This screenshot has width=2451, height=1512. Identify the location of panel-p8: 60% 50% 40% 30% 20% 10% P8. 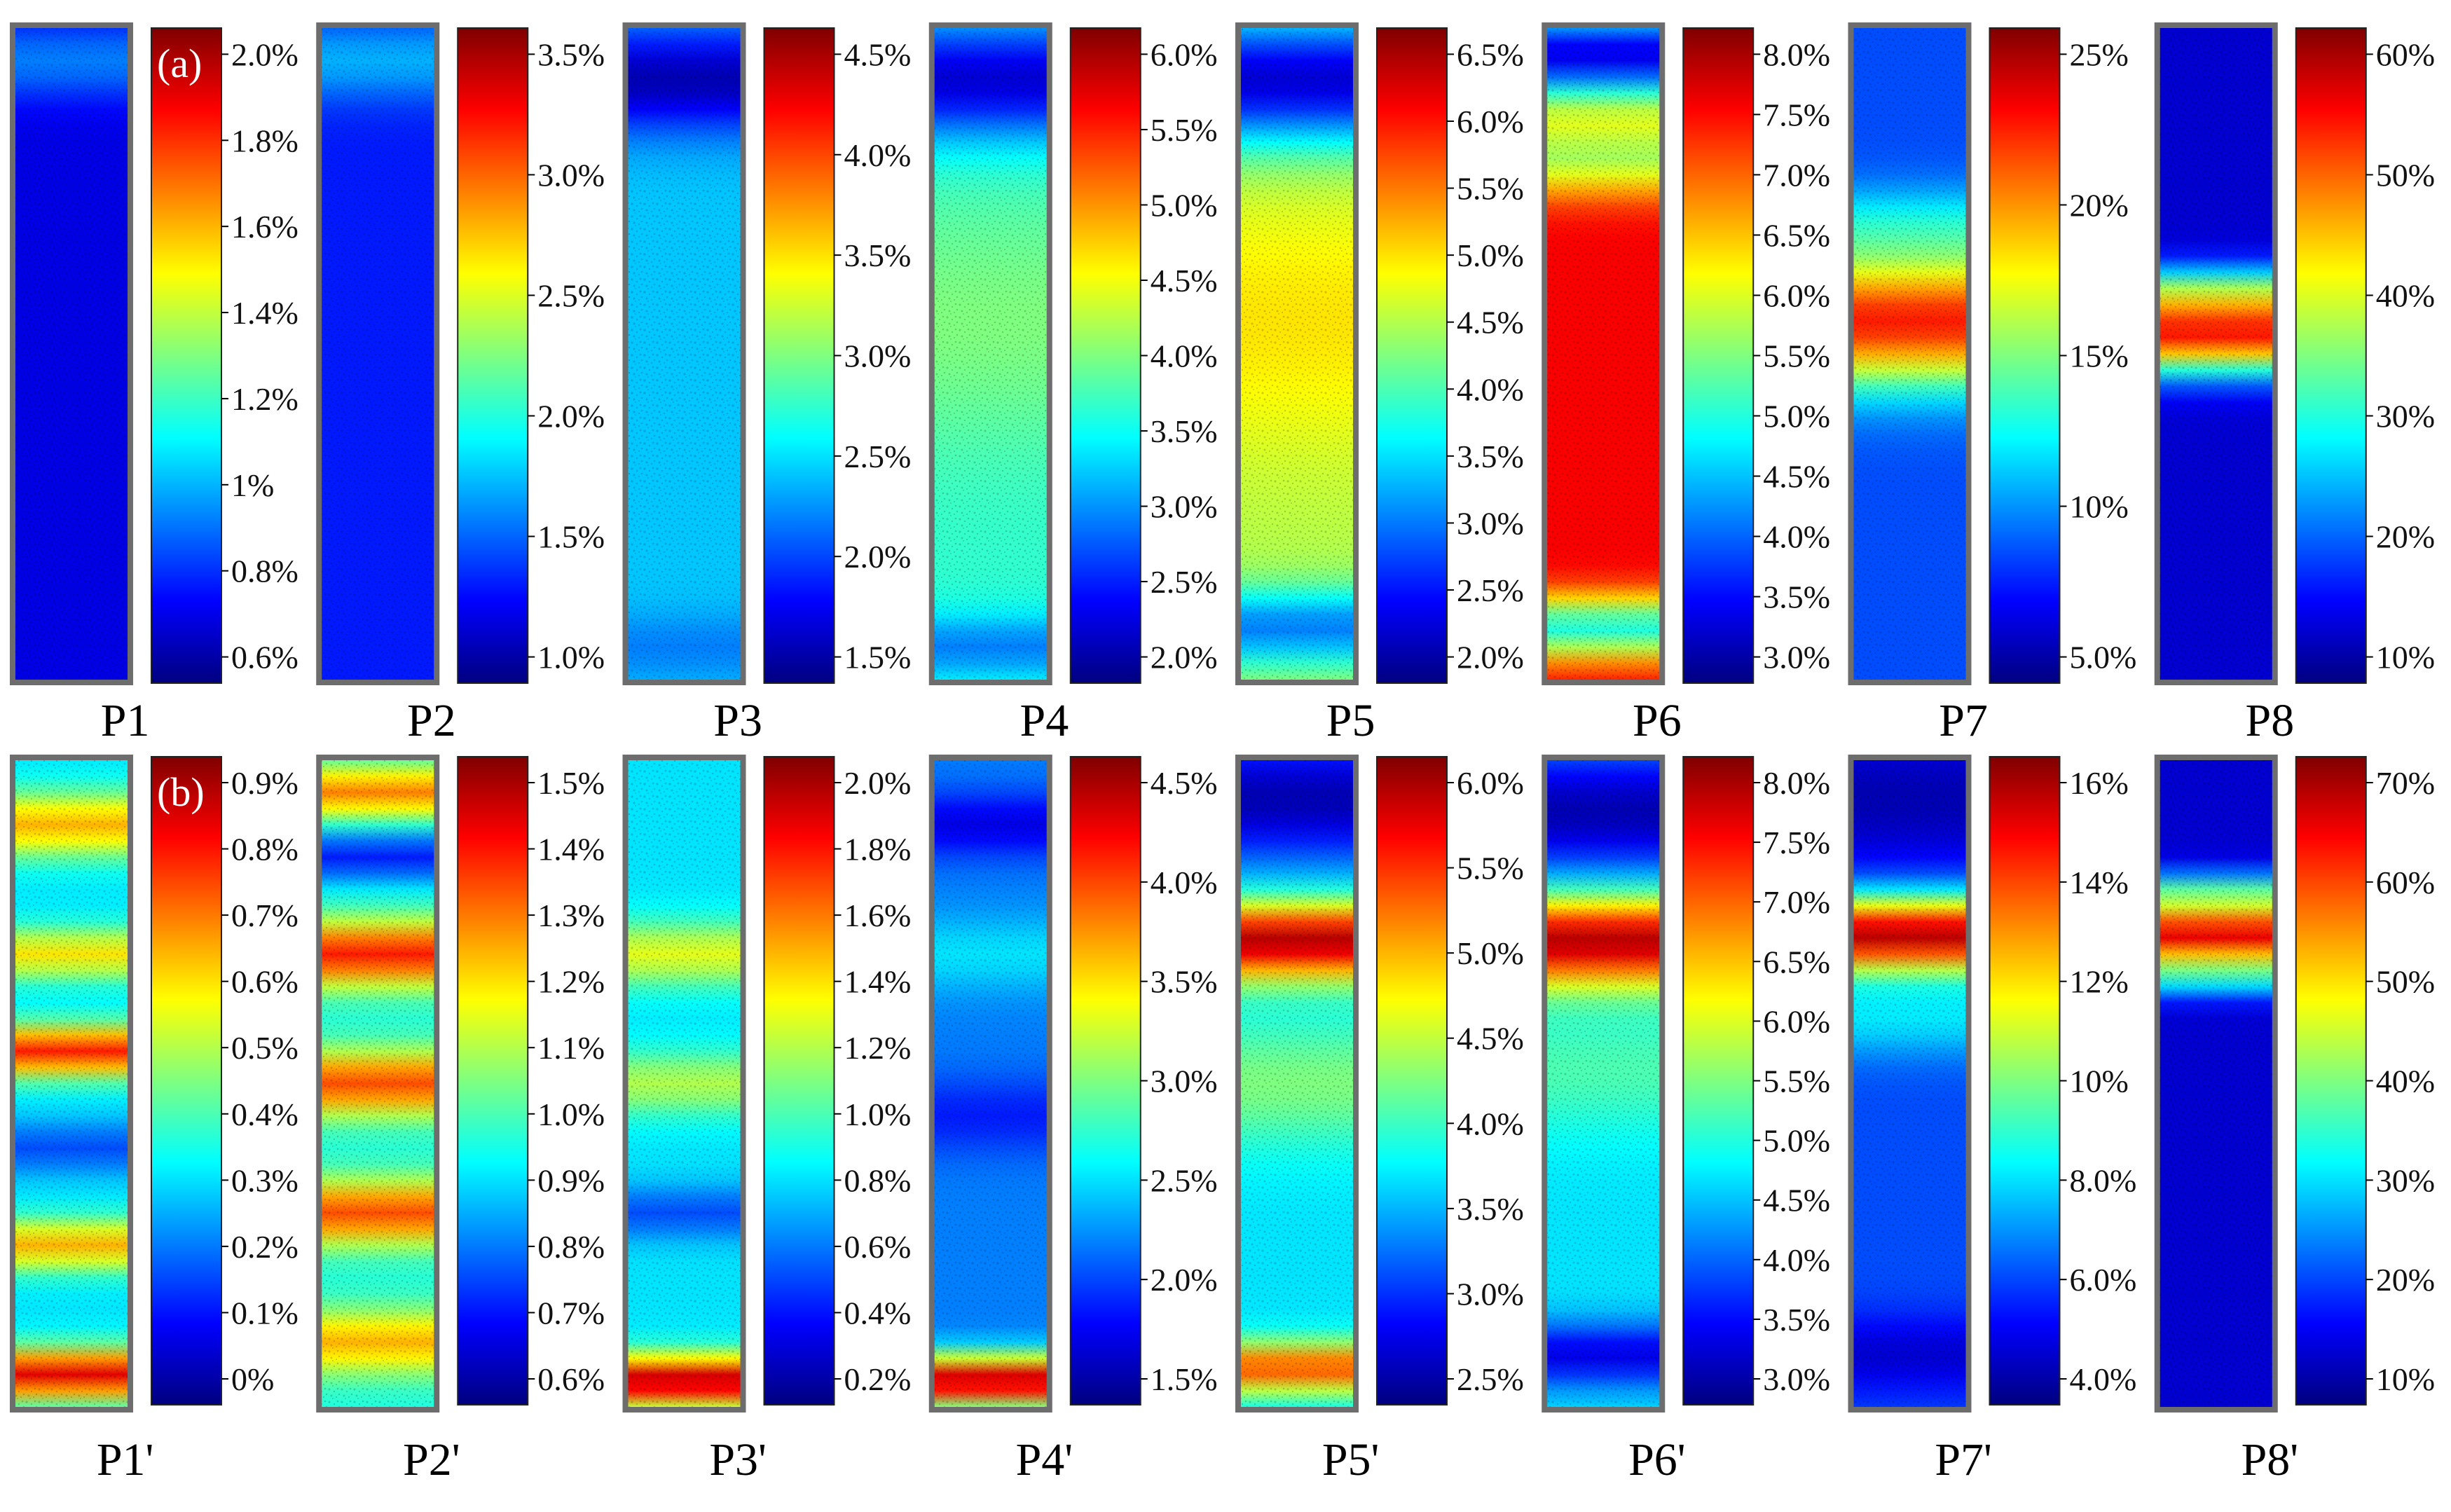
(2294, 384).